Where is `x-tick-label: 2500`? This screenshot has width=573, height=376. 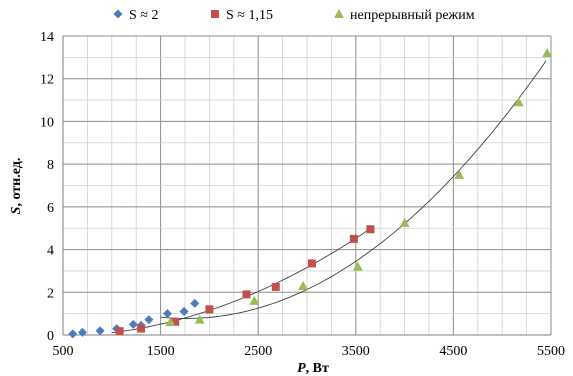 x-tick-label: 2500 is located at coordinates (258, 351).